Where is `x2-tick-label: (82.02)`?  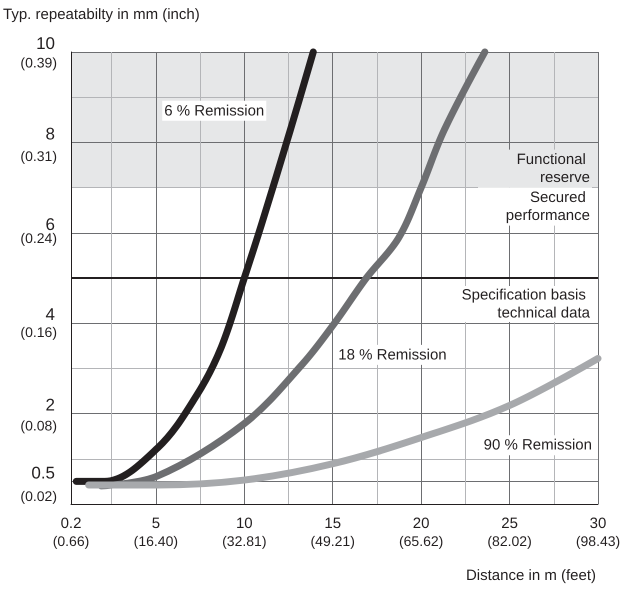 x2-tick-label: (82.02) is located at coordinates (509, 541).